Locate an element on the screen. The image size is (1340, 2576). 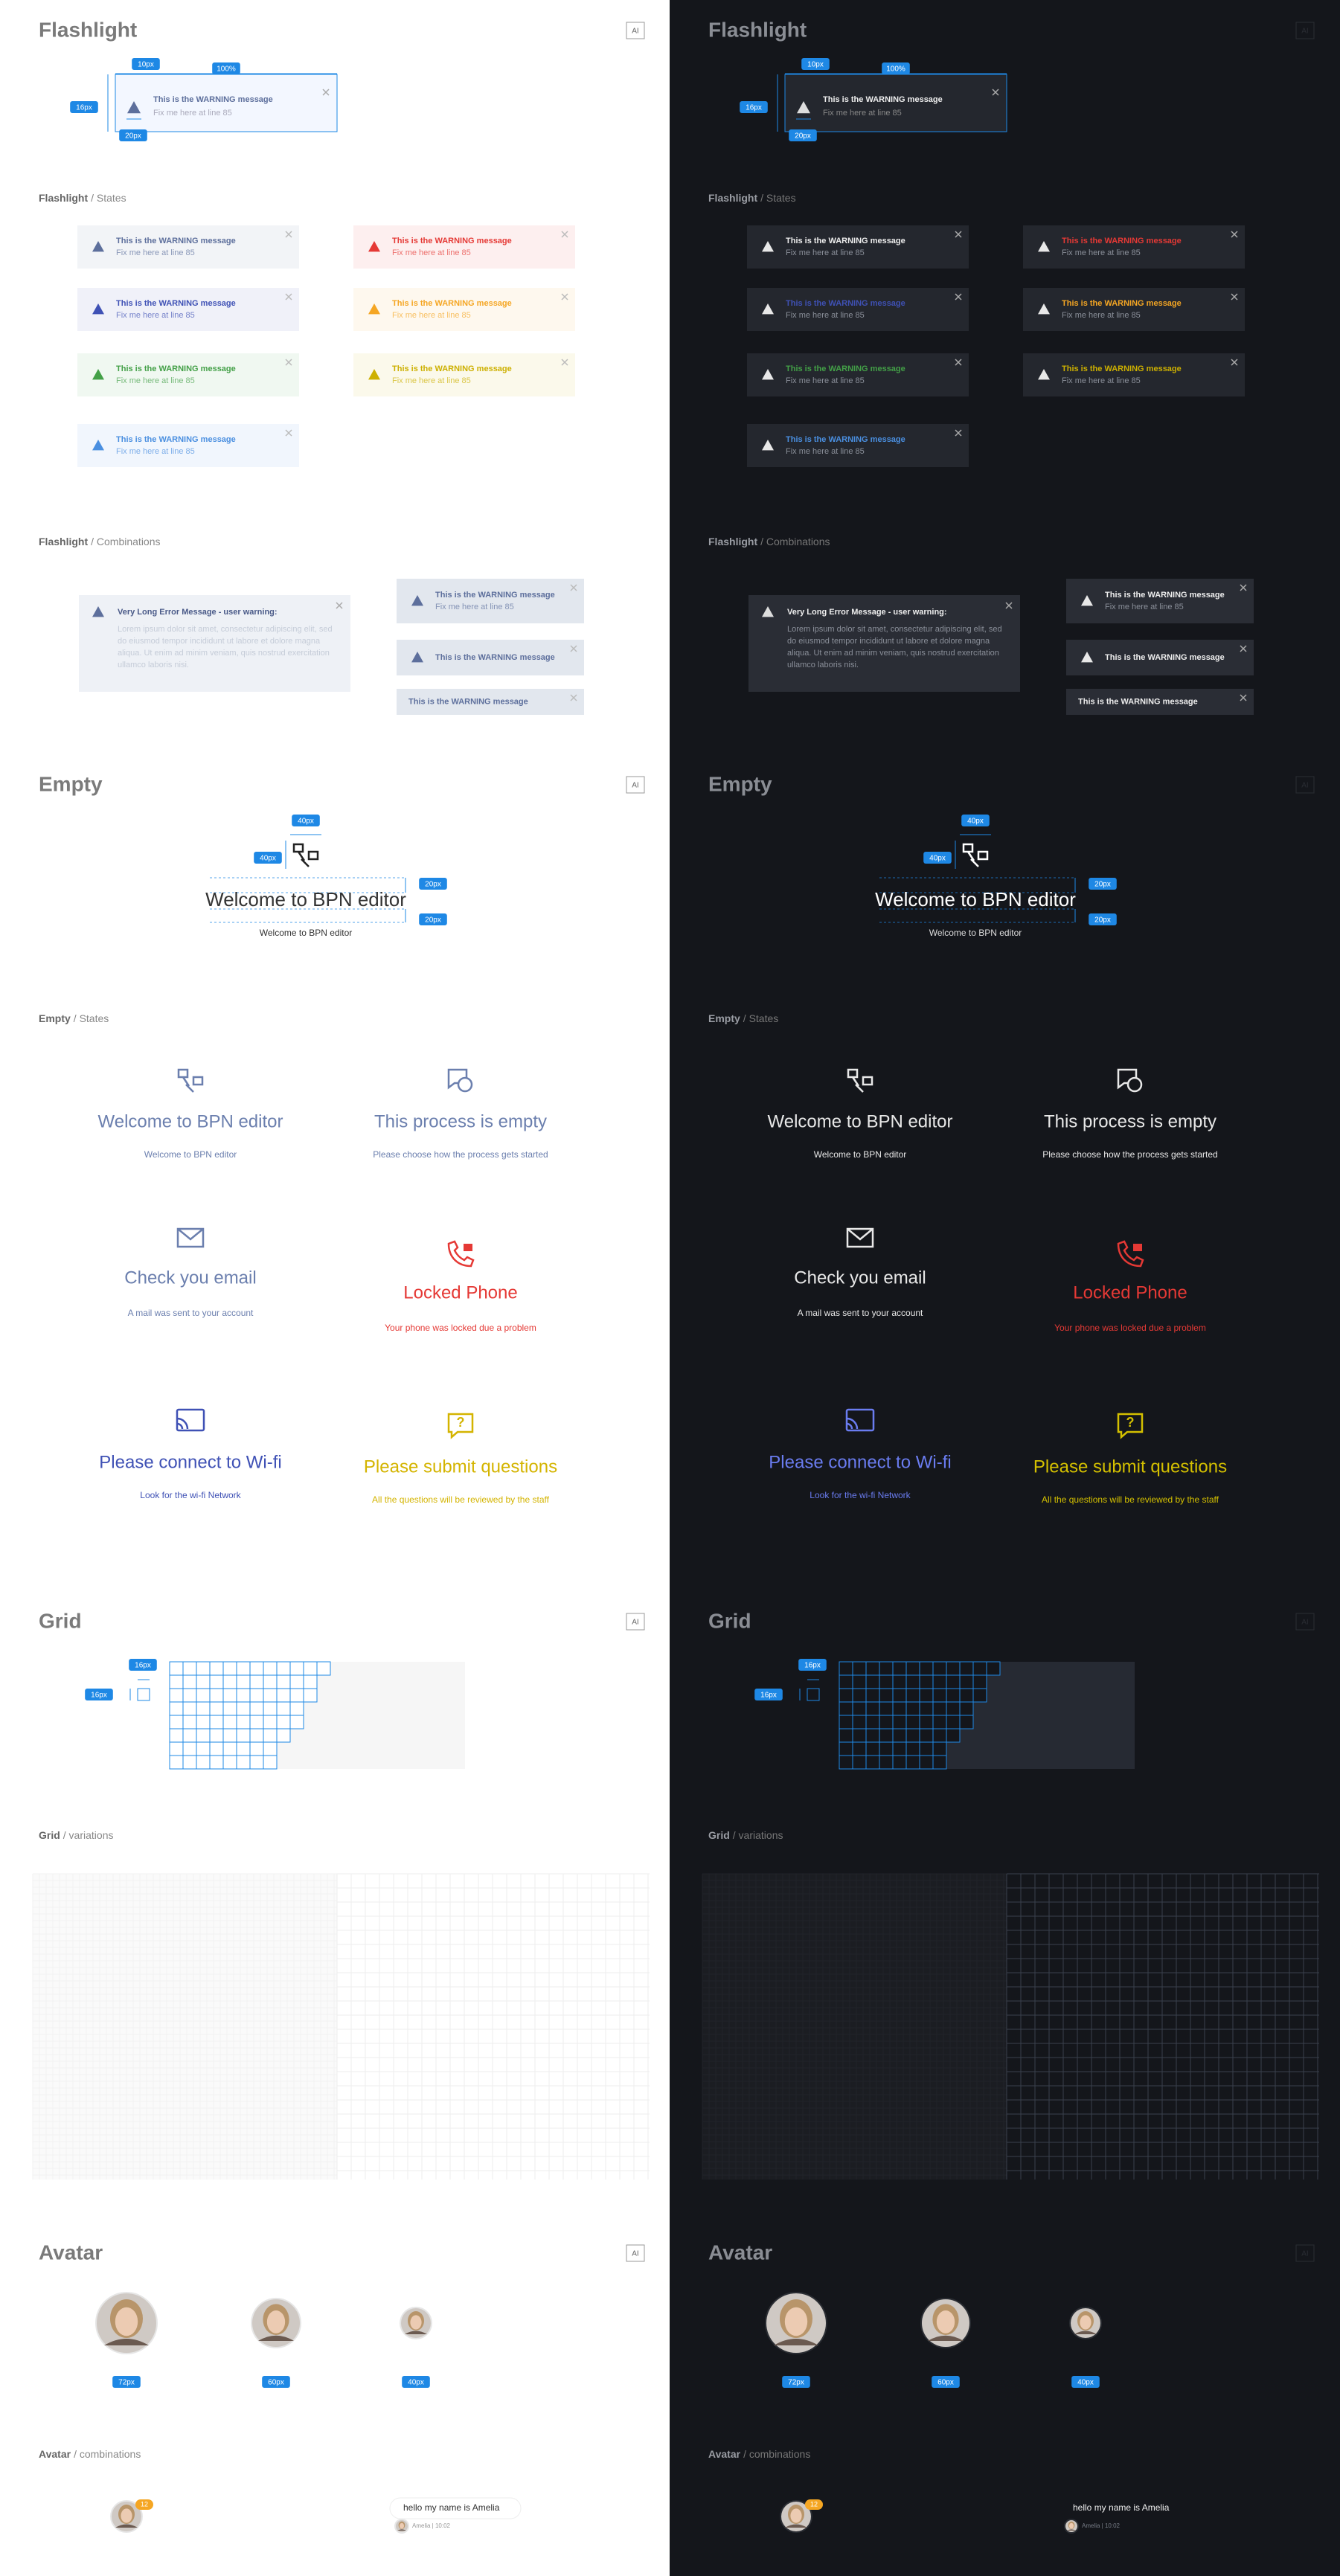
section-title: Empty is located at coordinates (71, 783).